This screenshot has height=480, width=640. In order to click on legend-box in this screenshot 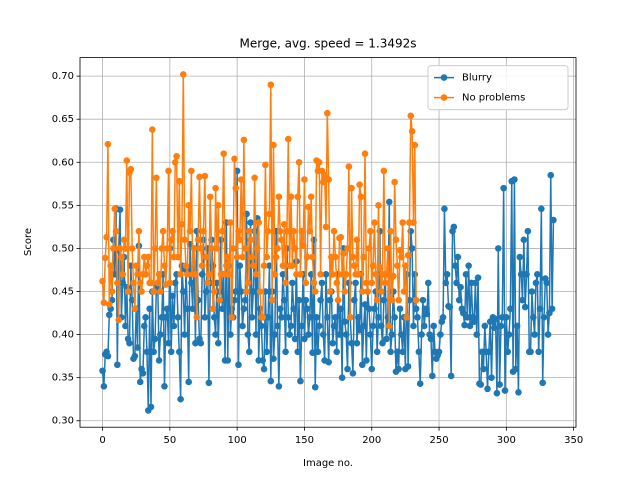, I will do `click(498, 88)`.